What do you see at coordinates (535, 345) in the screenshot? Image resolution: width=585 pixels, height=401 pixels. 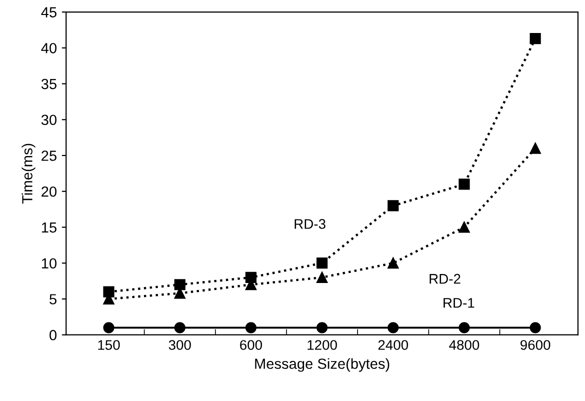 I see `x-tick-label: 9600` at bounding box center [535, 345].